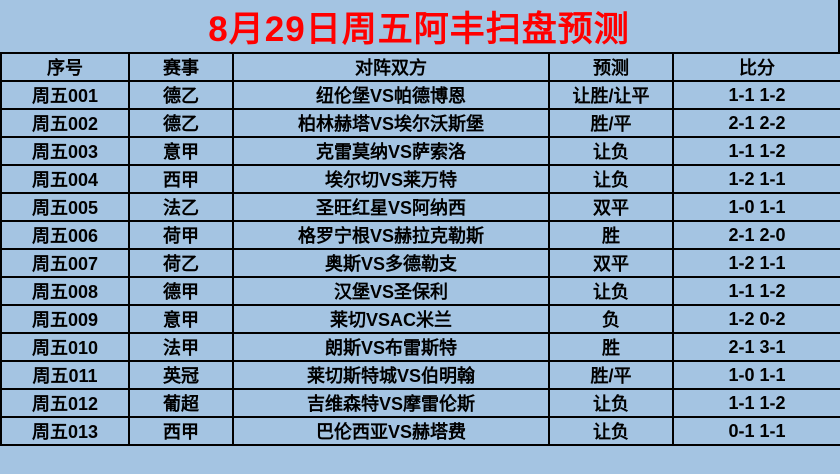 This screenshot has width=840, height=474. Describe the element at coordinates (65, 263) in the screenshot. I see `cell-sequence: 周五007` at that location.